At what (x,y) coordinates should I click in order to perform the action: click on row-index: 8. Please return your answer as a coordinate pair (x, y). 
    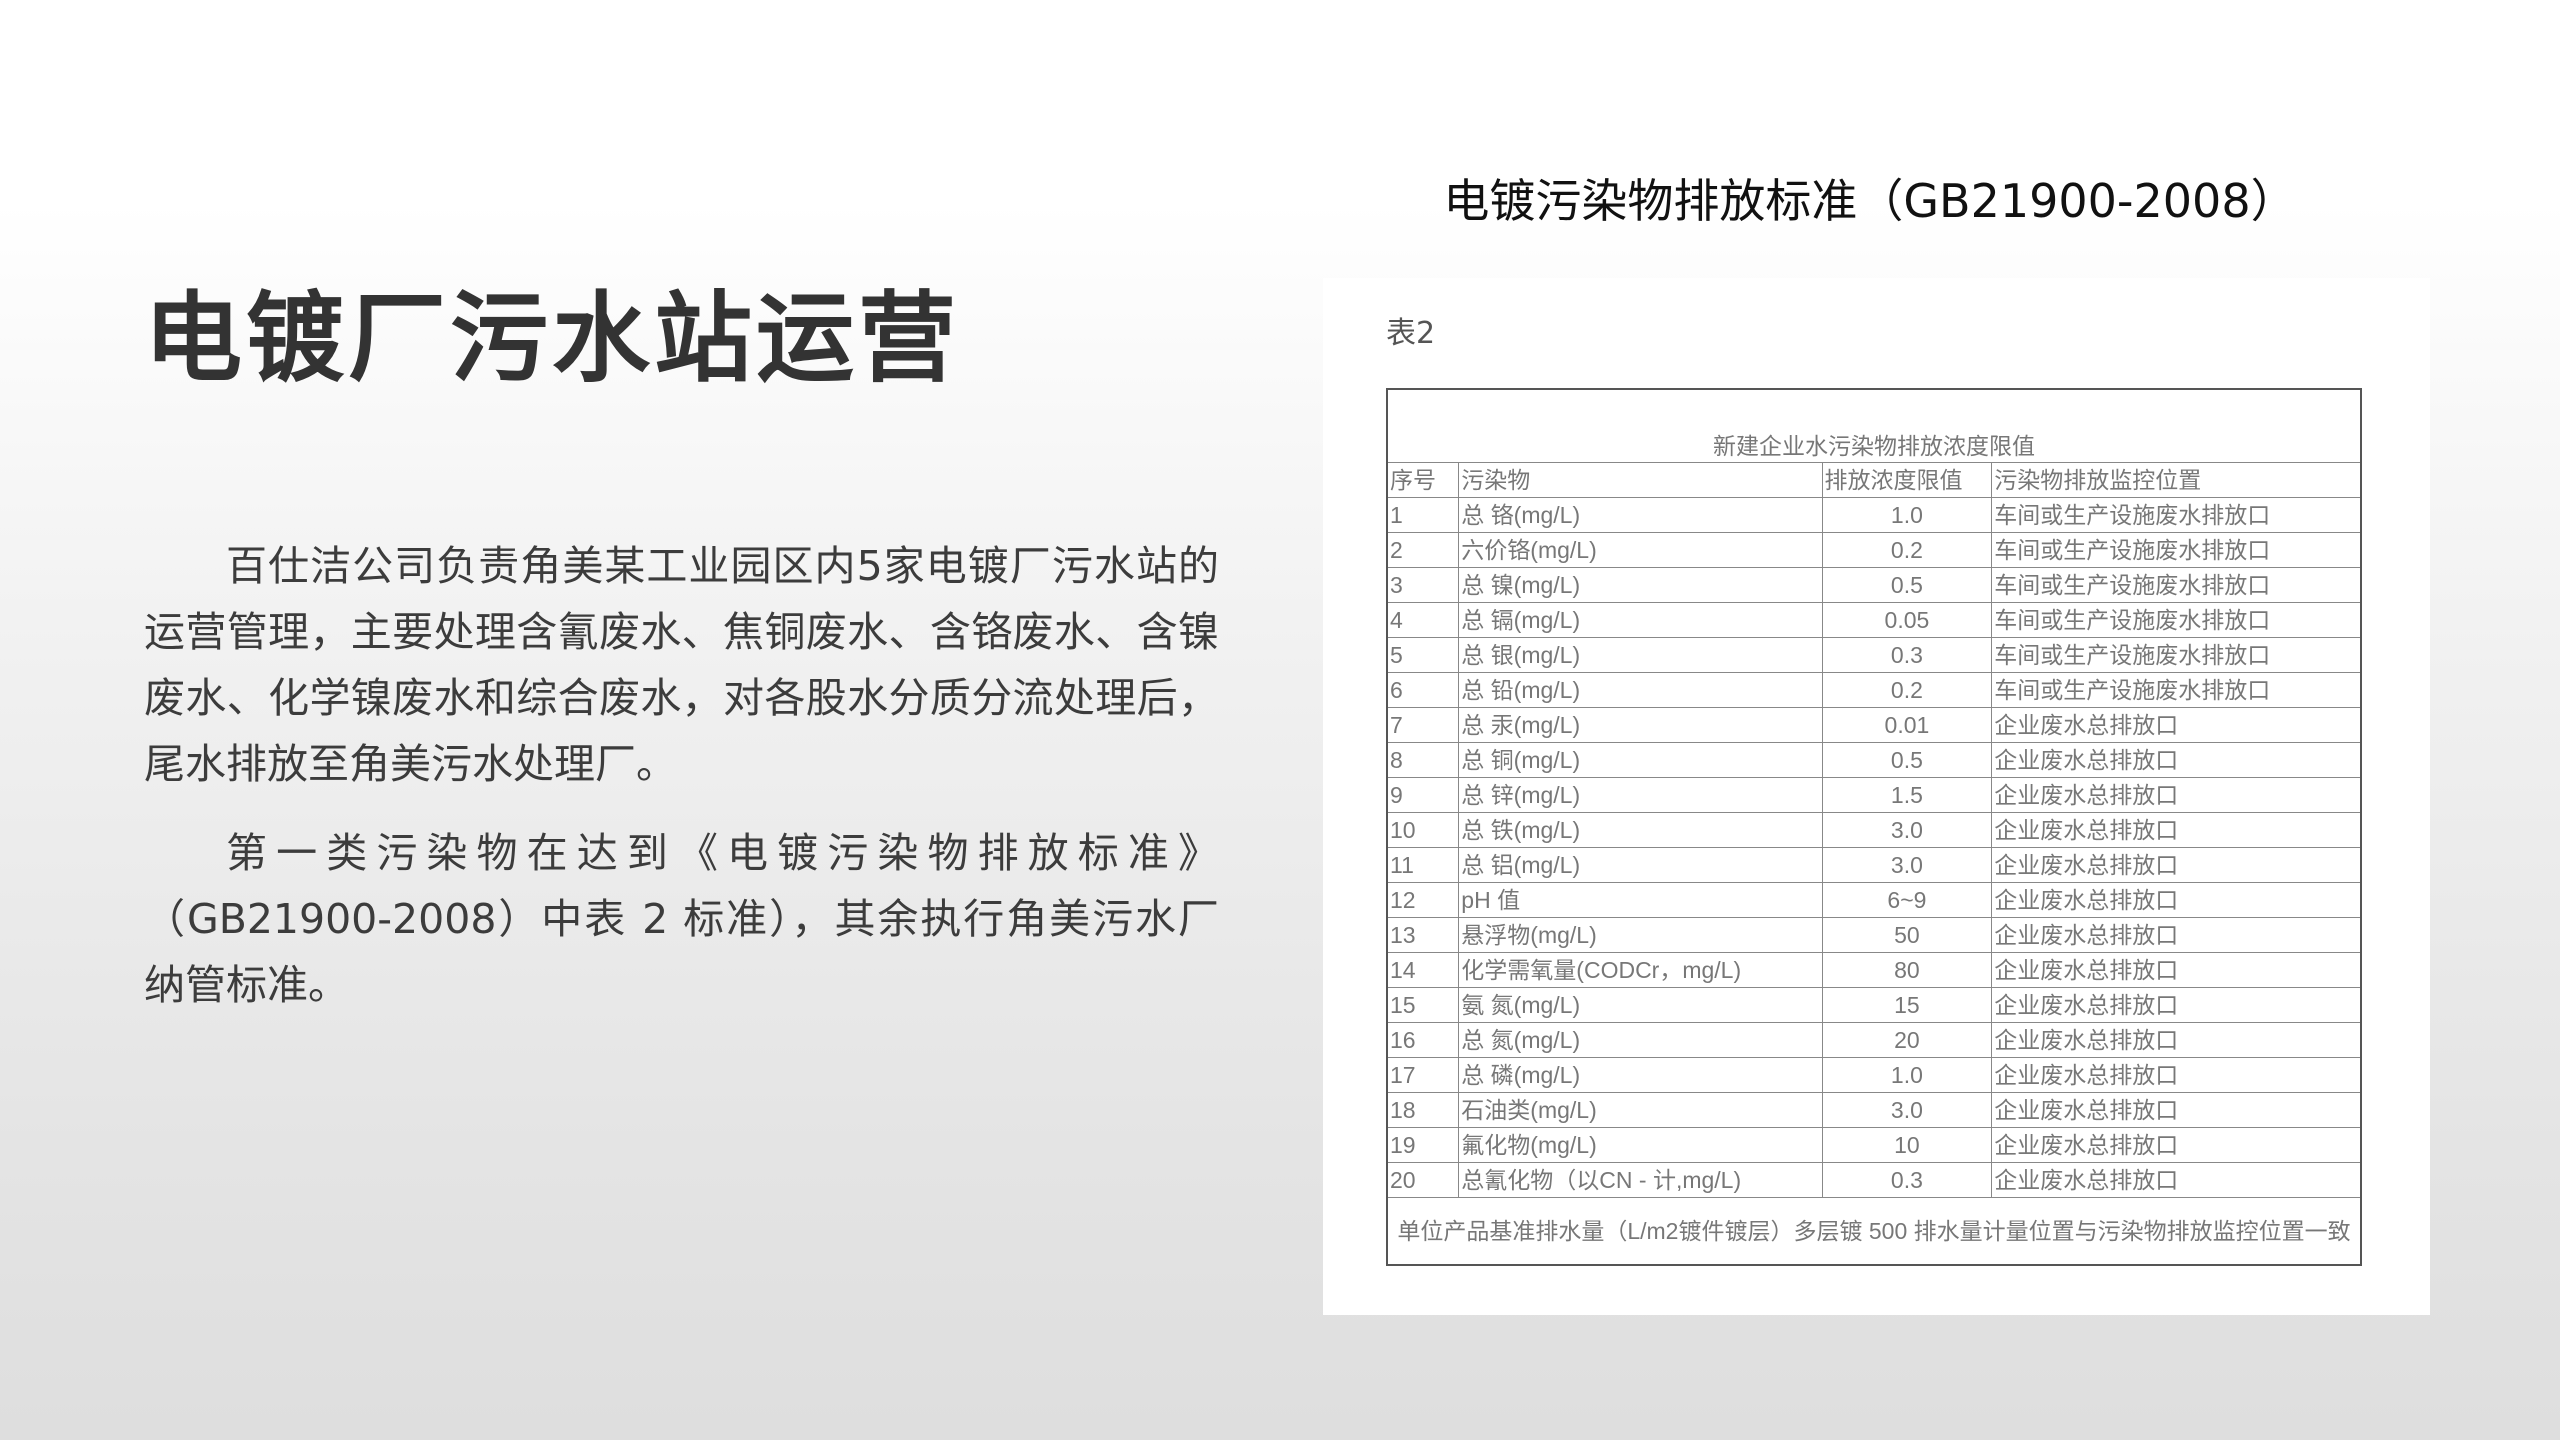
    Looking at the image, I should click on (1423, 760).